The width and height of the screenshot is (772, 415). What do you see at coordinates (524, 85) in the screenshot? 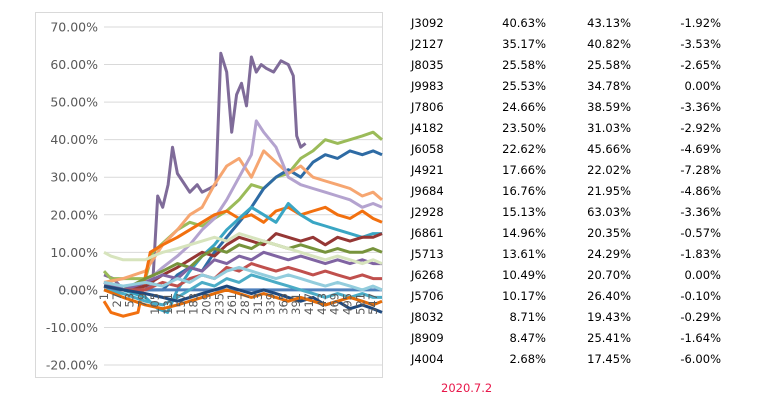
I see `table-cell: 25.53%` at bounding box center [524, 85].